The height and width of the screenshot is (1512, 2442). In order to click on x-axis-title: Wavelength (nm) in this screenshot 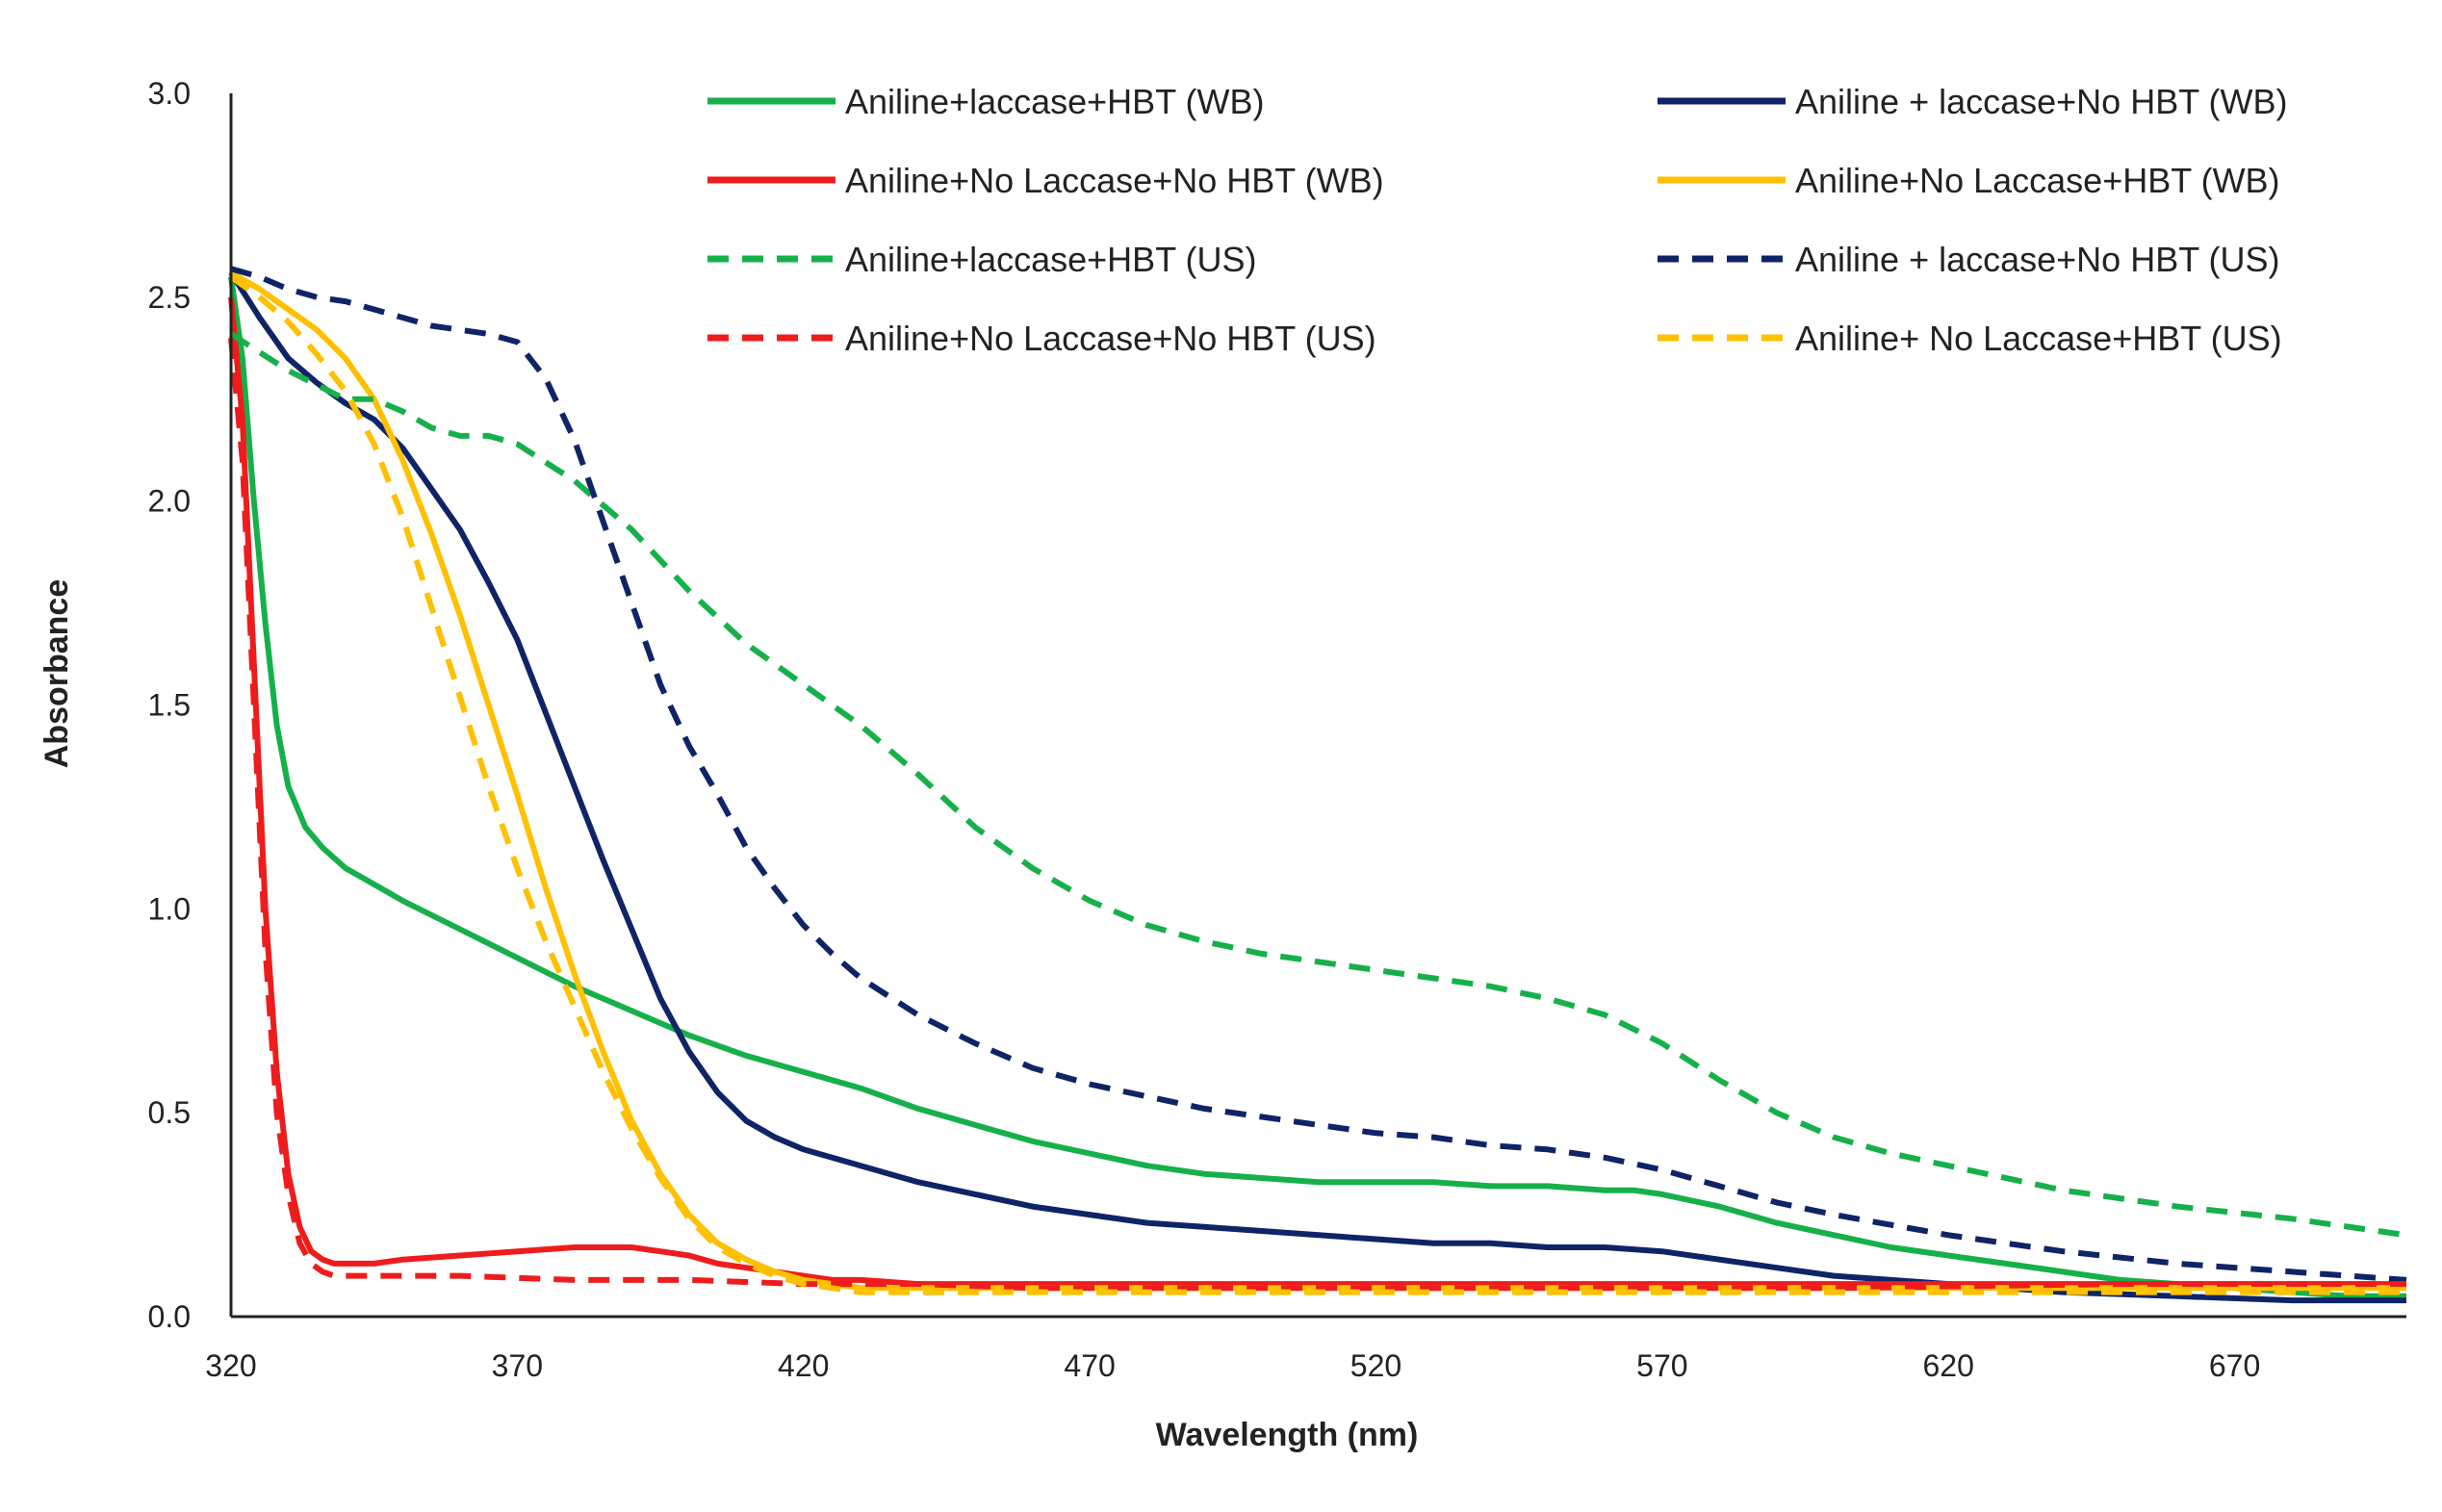, I will do `click(1287, 1435)`.